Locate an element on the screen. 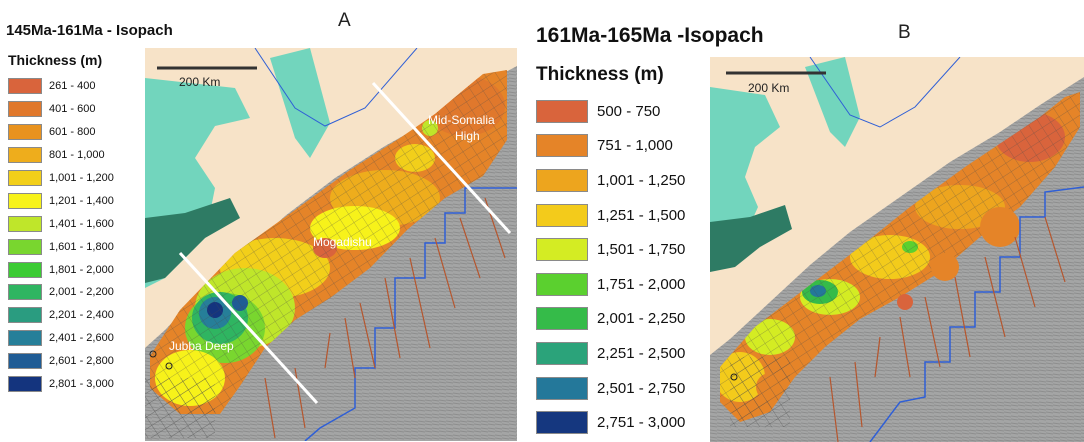  legend-item: 2,601 - 2,800 is located at coordinates (61, 361).